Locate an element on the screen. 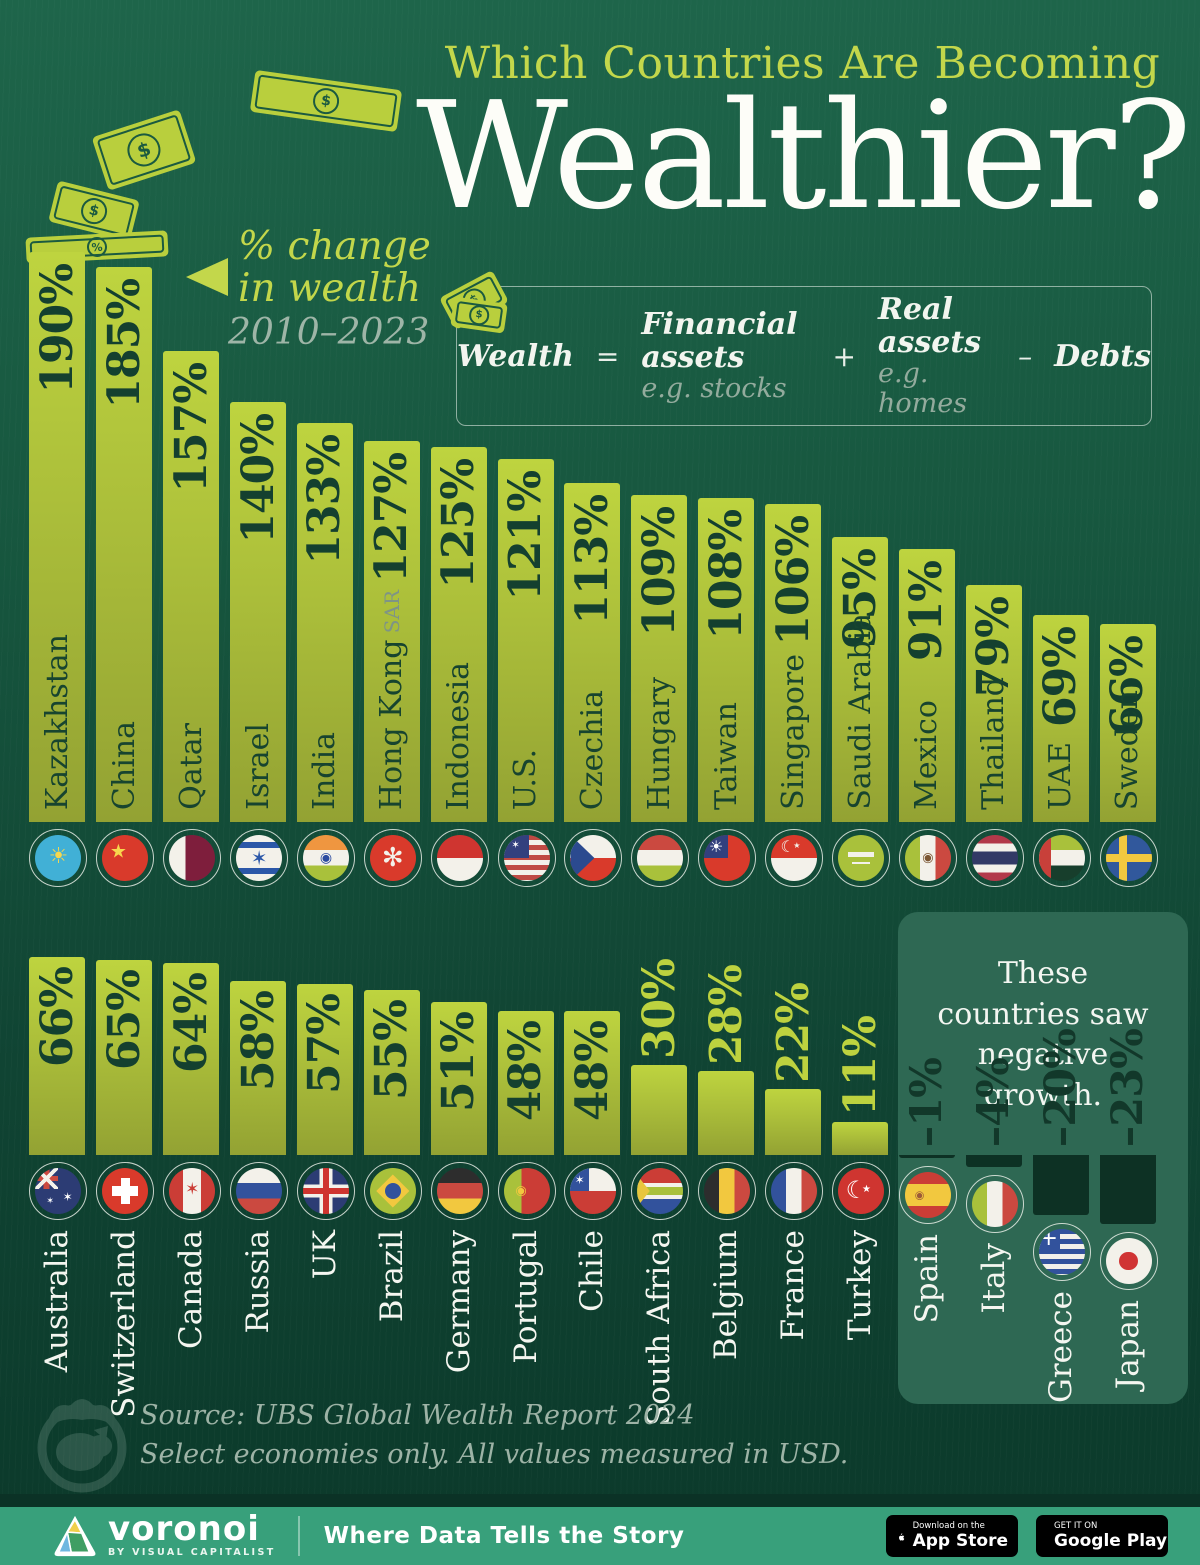  country-label-belgium: Belgium is located at coordinates (726, 1295).